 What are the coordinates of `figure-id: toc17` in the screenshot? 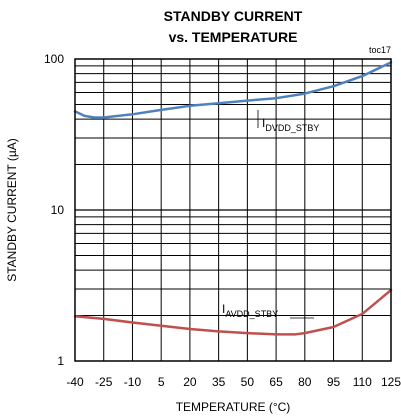 It's located at (380, 50).